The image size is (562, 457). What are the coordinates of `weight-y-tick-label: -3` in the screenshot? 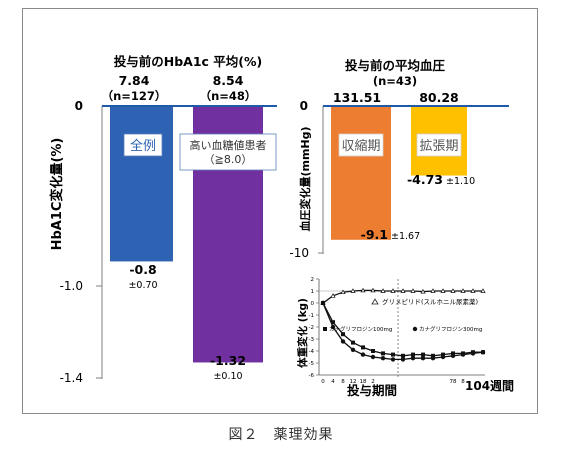 It's located at (312, 340).